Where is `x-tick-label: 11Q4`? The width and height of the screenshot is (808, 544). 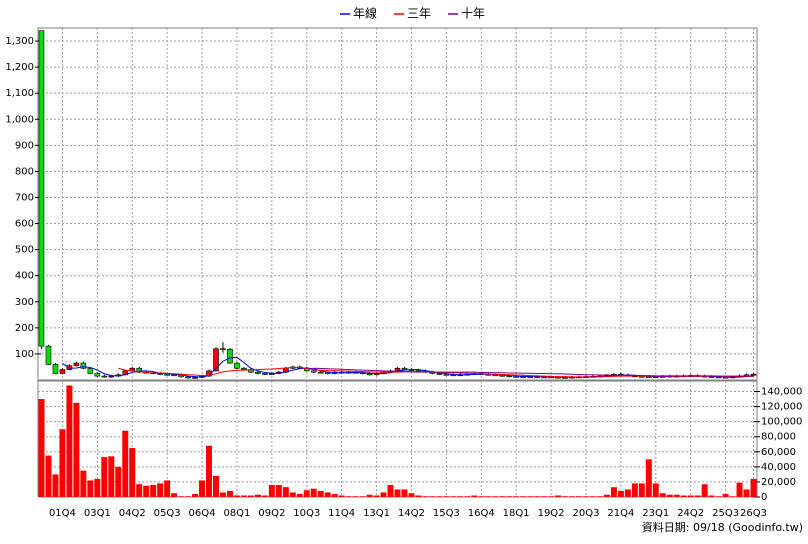
x-tick-label: 11Q4 is located at coordinates (341, 513).